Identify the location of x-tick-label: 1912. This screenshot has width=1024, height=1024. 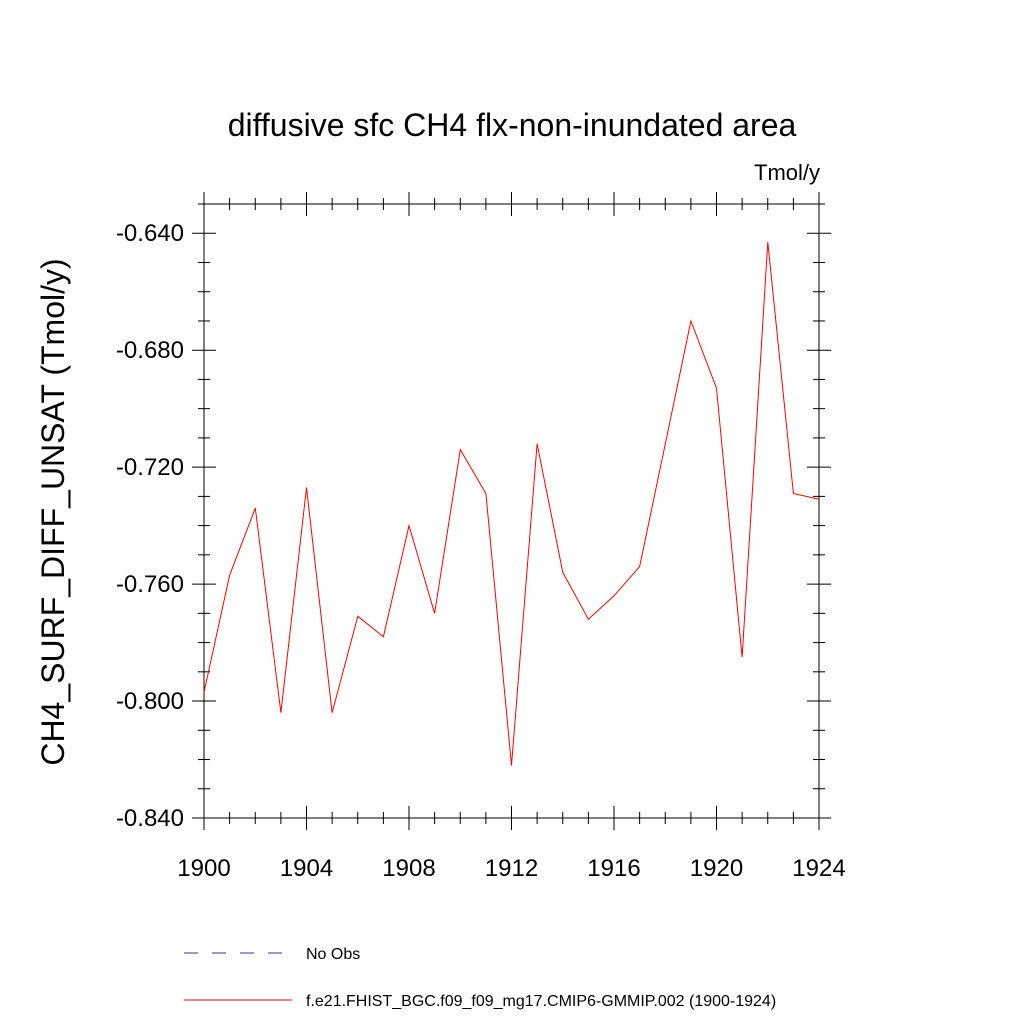
(511, 868).